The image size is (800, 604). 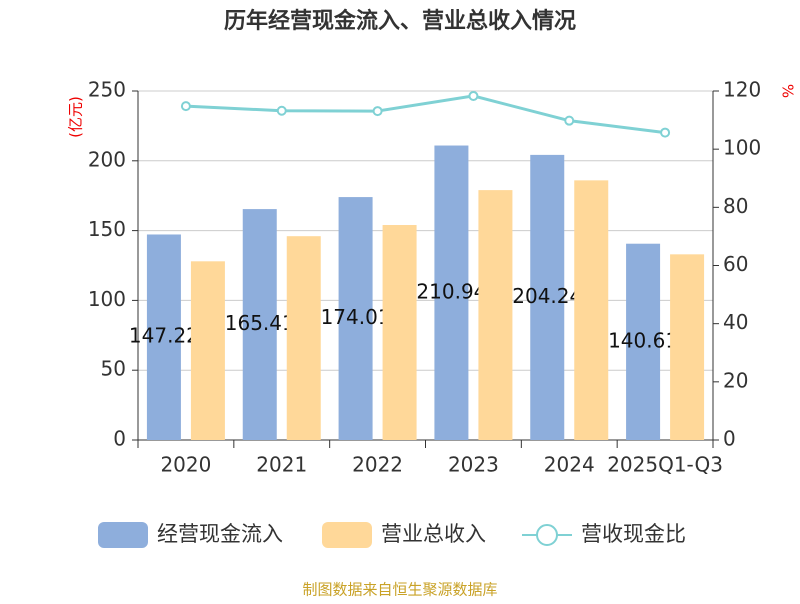 What do you see at coordinates (742, 90) in the screenshot?
I see `y2-tick-label: 120` at bounding box center [742, 90].